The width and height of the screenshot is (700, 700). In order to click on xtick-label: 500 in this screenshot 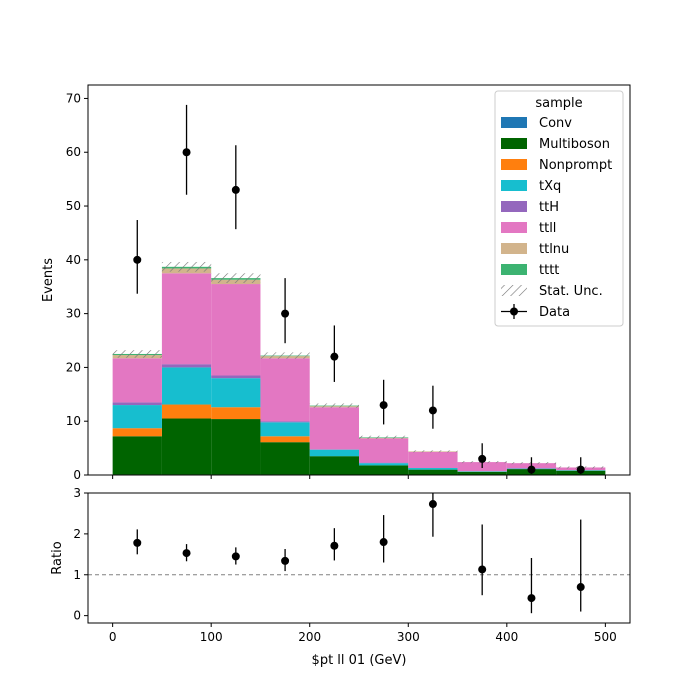, I will do `click(605, 637)`.